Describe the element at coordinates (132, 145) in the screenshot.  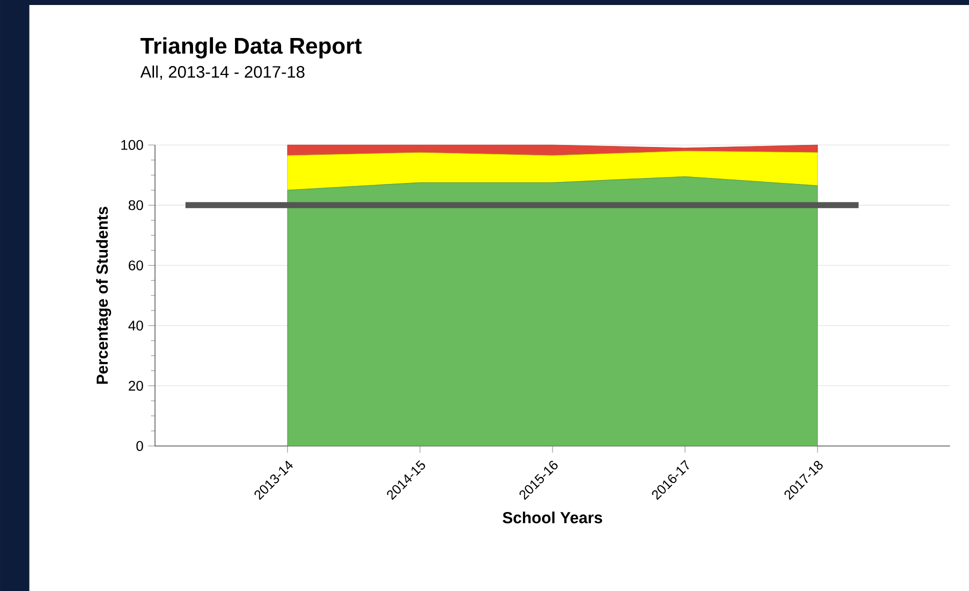
I see `y-tick-label: 100` at that location.